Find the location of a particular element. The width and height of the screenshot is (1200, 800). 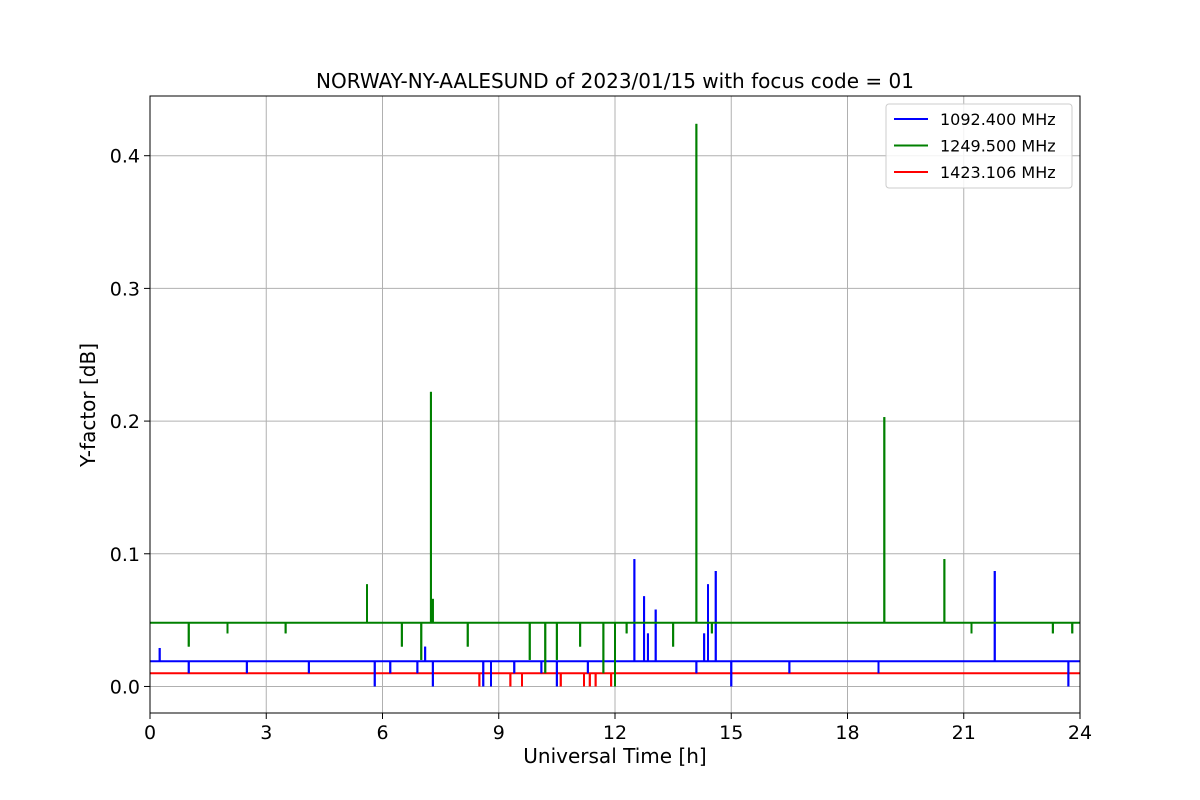

legend: 1092.400 MHz 1249.500 MHz 1423.106 MHz is located at coordinates (979, 146).